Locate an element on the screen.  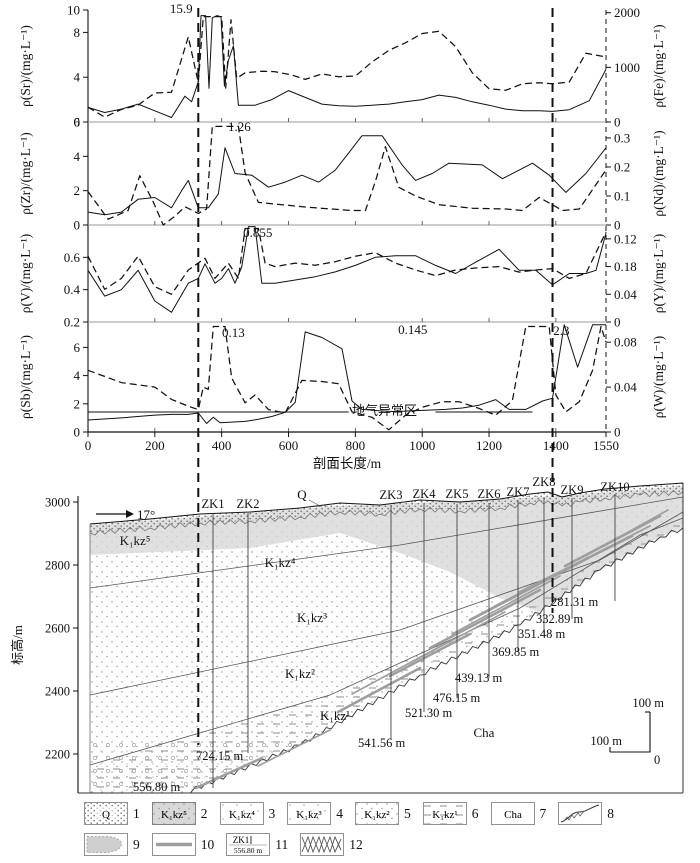
legend-label: K₁kz¹ is located at coordinates (444, 815).